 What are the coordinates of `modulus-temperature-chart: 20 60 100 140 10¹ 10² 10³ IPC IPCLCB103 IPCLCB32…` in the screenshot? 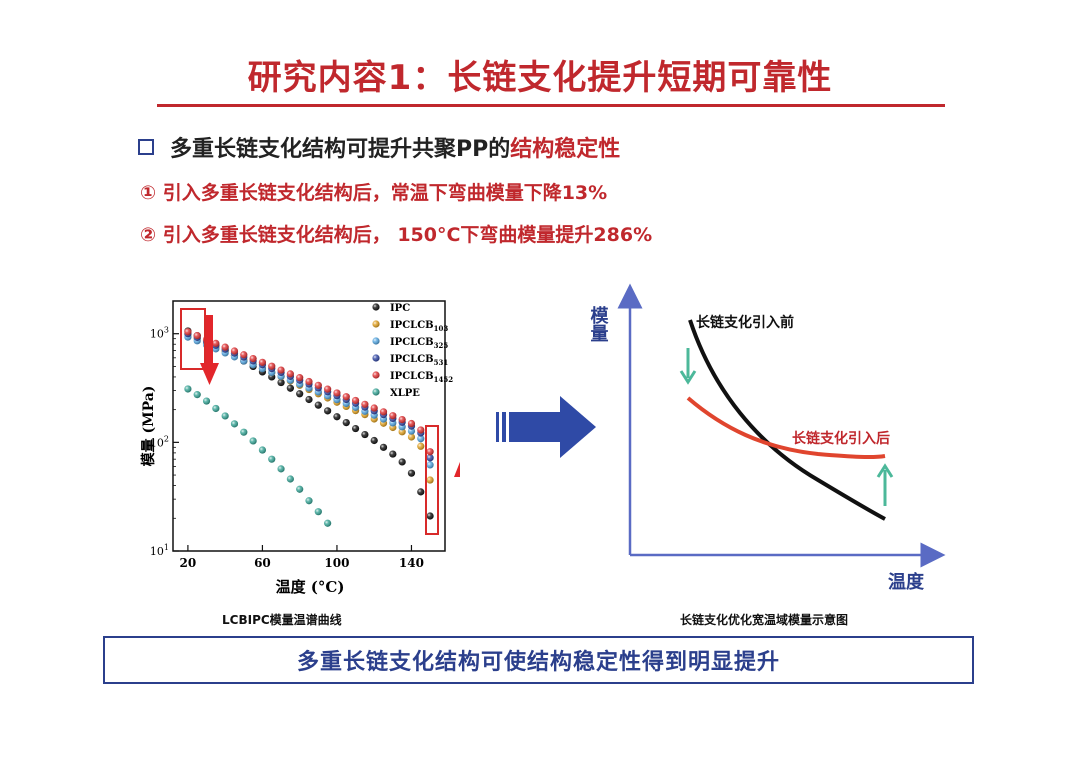 It's located at (300, 448).